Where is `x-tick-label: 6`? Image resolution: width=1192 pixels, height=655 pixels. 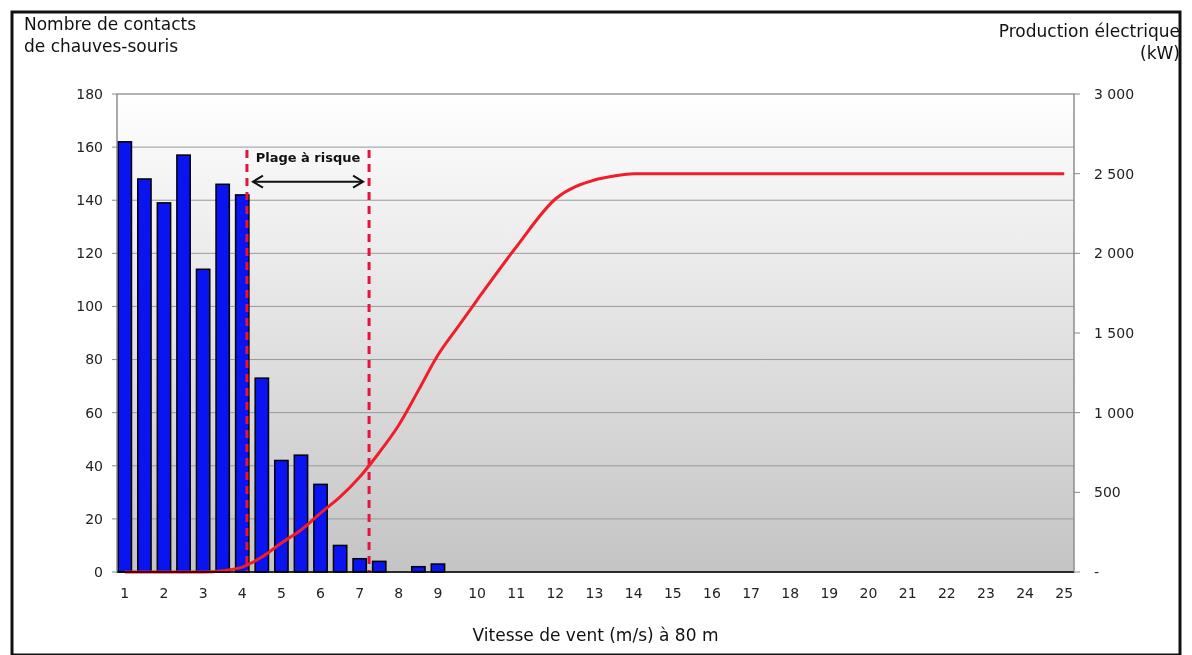 x-tick-label: 6 is located at coordinates (321, 593).